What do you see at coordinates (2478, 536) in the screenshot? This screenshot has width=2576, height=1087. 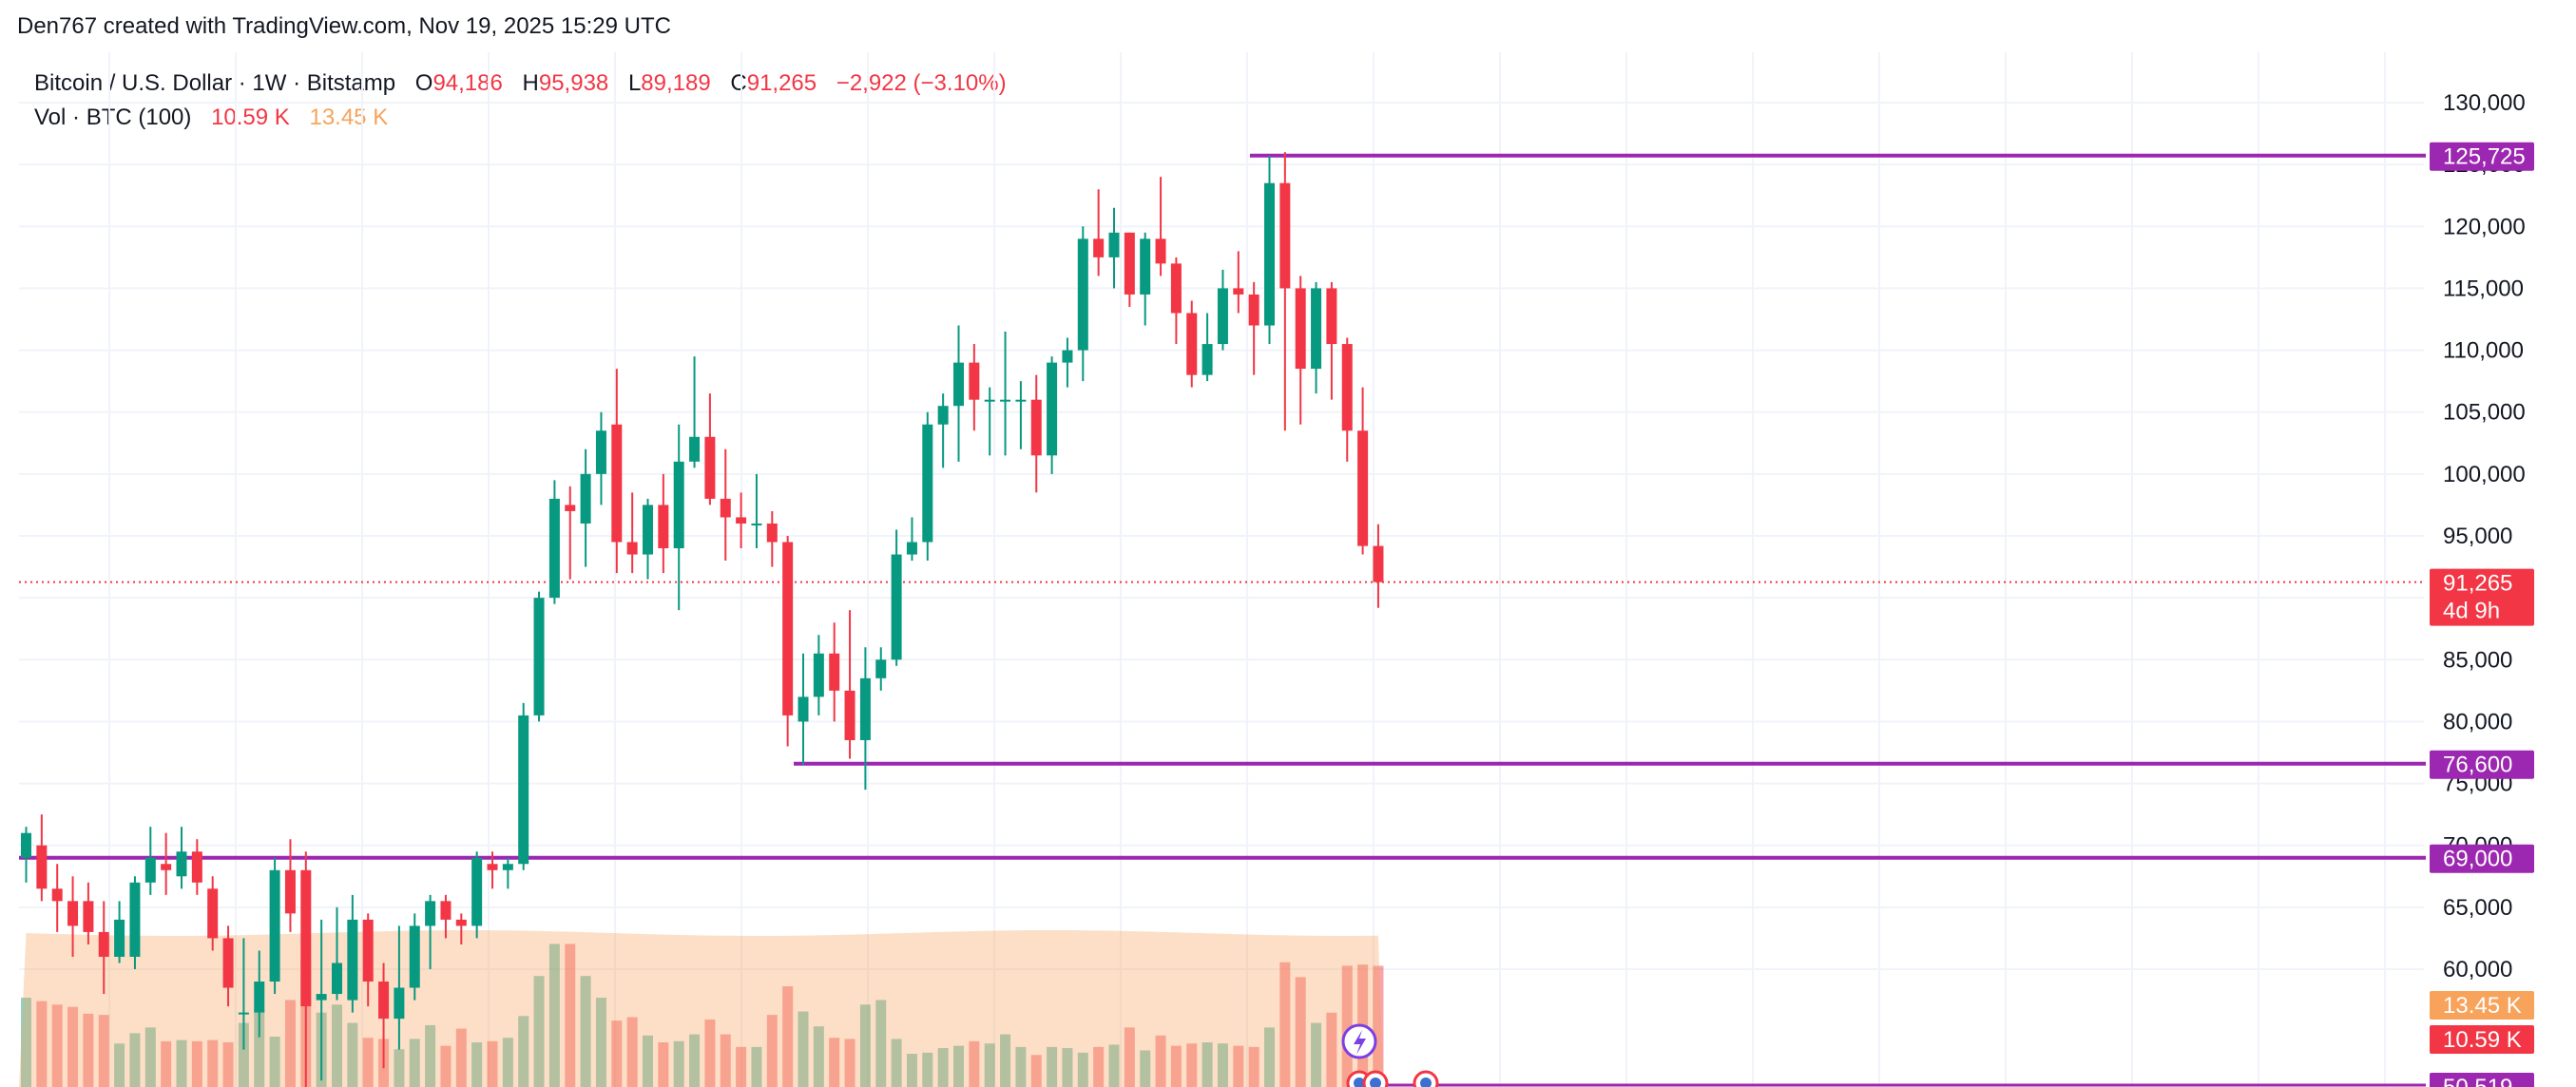 I see `y-tick-label: 95,000` at bounding box center [2478, 536].